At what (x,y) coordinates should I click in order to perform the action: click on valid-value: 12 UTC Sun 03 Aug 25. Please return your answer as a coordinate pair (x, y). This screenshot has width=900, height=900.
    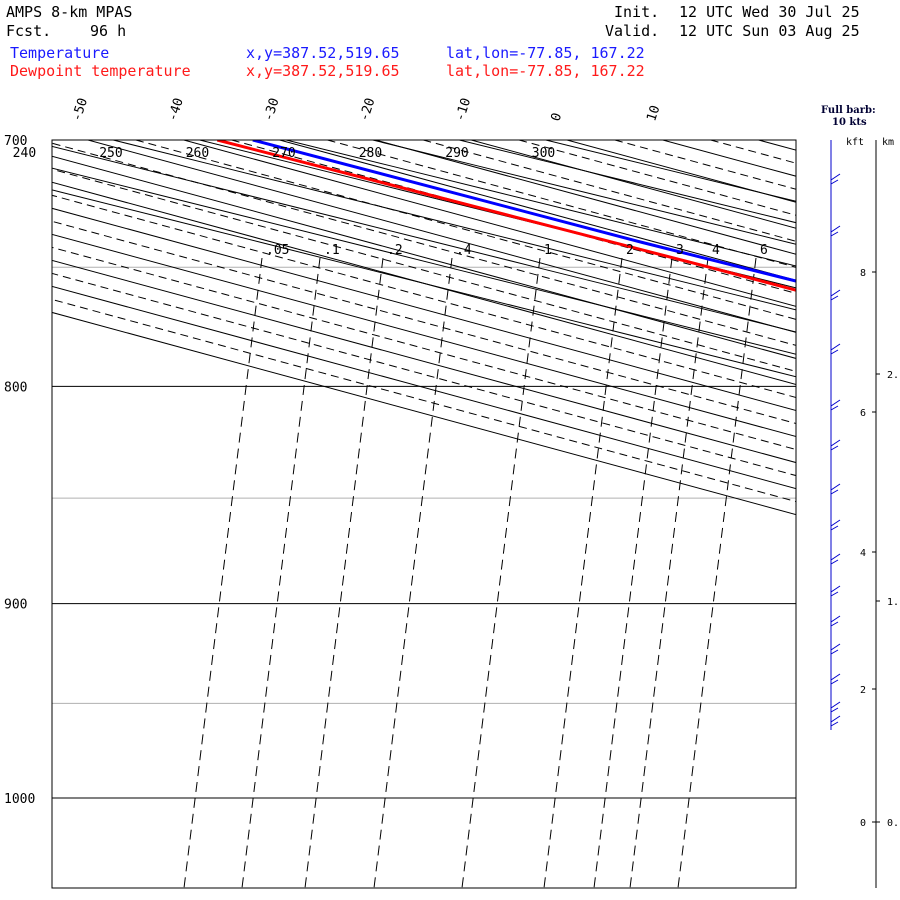
    Looking at the image, I should click on (769, 31).